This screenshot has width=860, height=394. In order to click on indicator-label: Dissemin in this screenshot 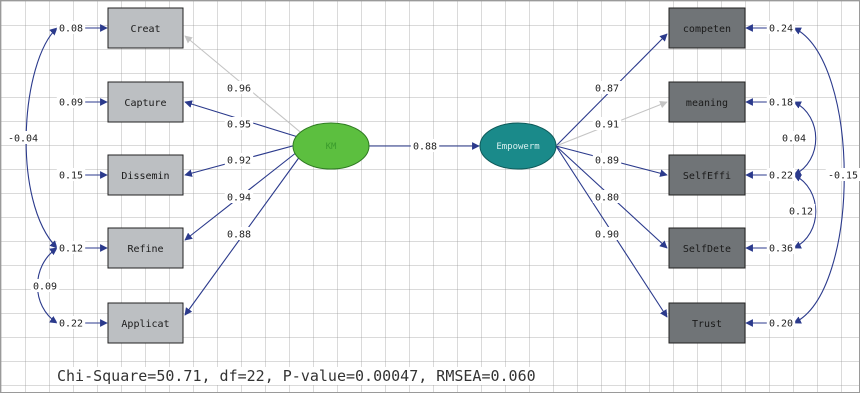, I will do `click(145, 176)`.